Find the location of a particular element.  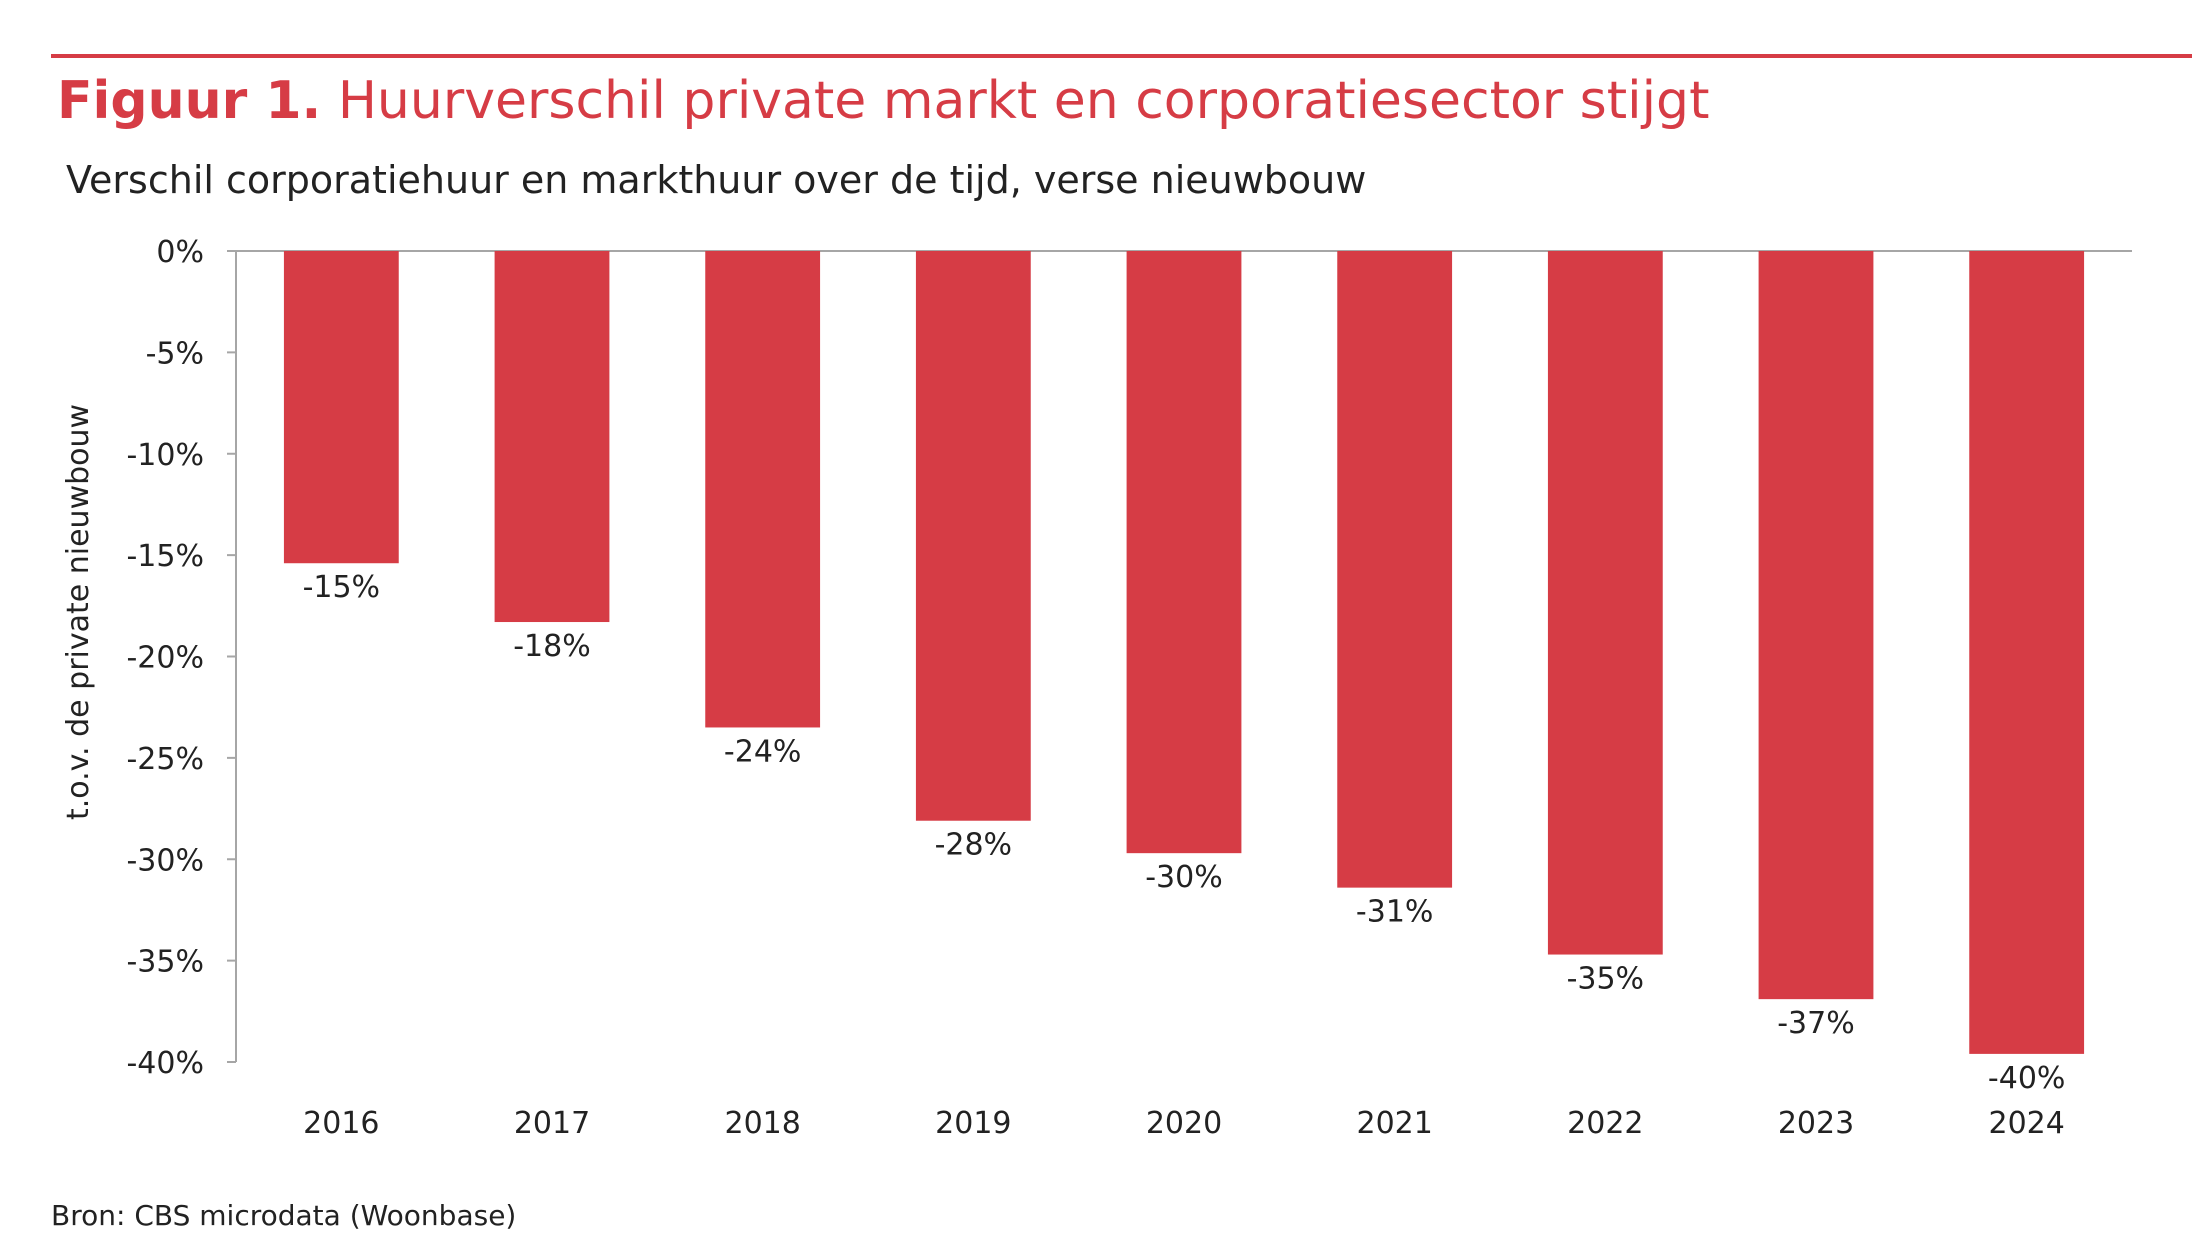

bar-2017 is located at coordinates (552, 437).